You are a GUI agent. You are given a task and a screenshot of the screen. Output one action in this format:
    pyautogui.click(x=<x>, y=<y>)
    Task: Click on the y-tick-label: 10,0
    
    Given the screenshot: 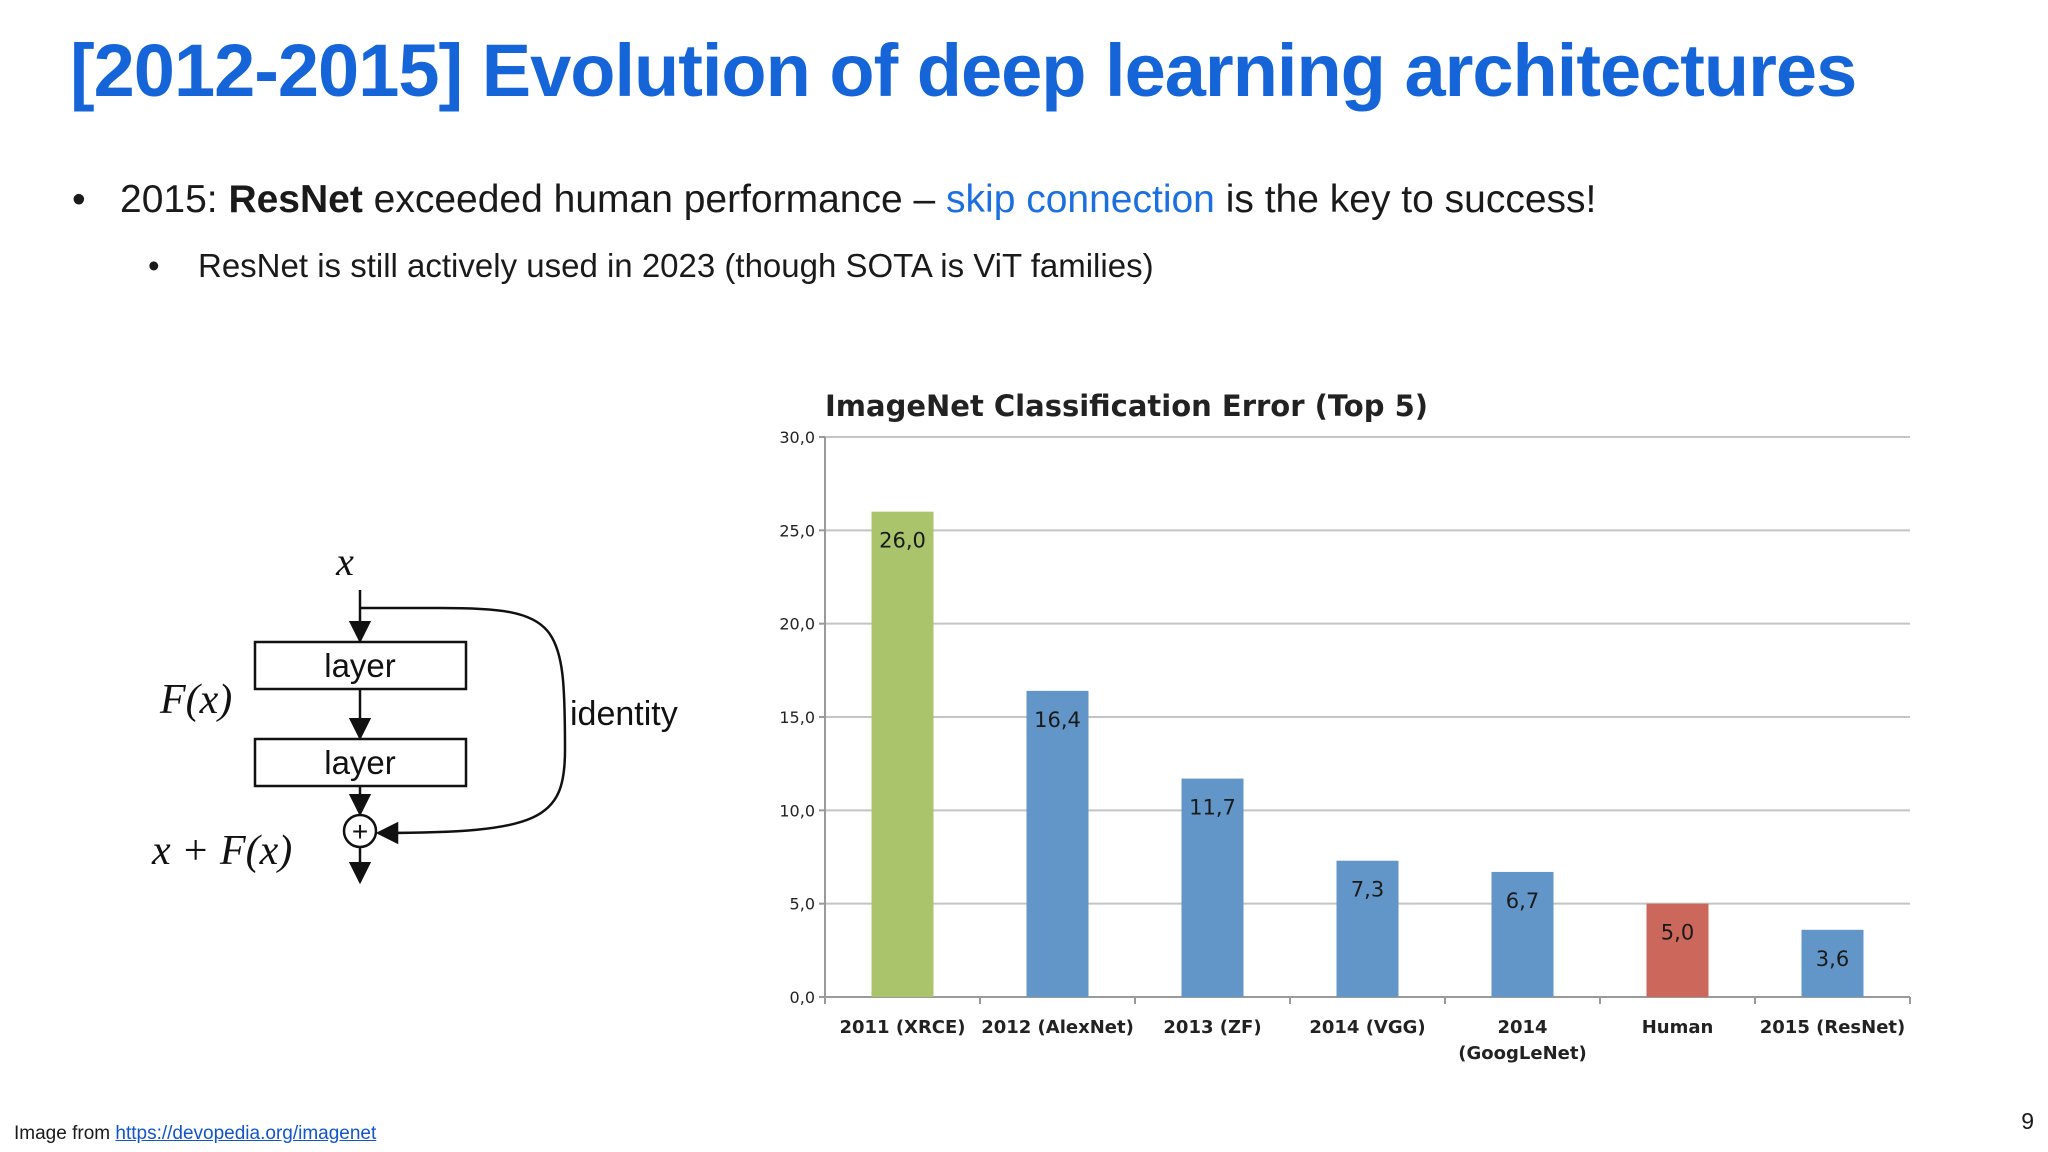 What is the action you would take?
    pyautogui.click(x=797, y=810)
    